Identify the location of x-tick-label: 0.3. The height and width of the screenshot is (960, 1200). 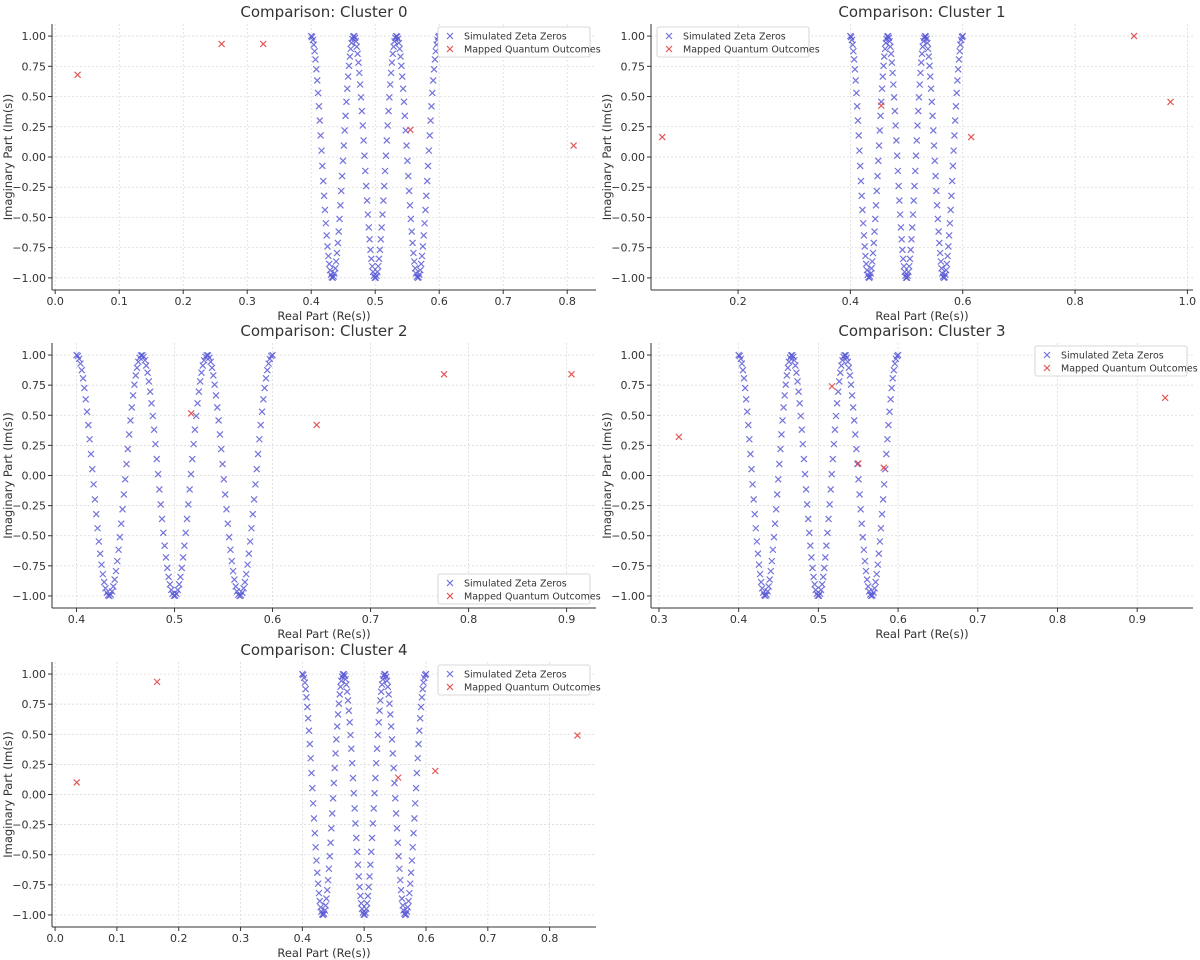
(247, 301).